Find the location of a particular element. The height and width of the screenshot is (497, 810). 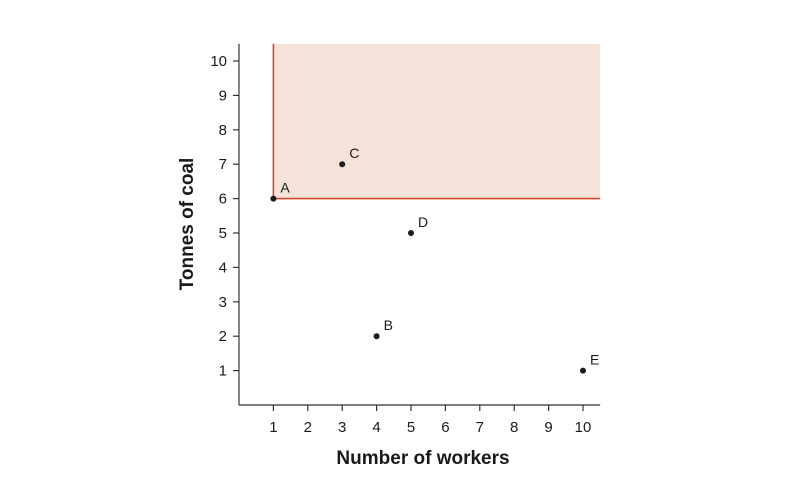

point-c is located at coordinates (342, 164).